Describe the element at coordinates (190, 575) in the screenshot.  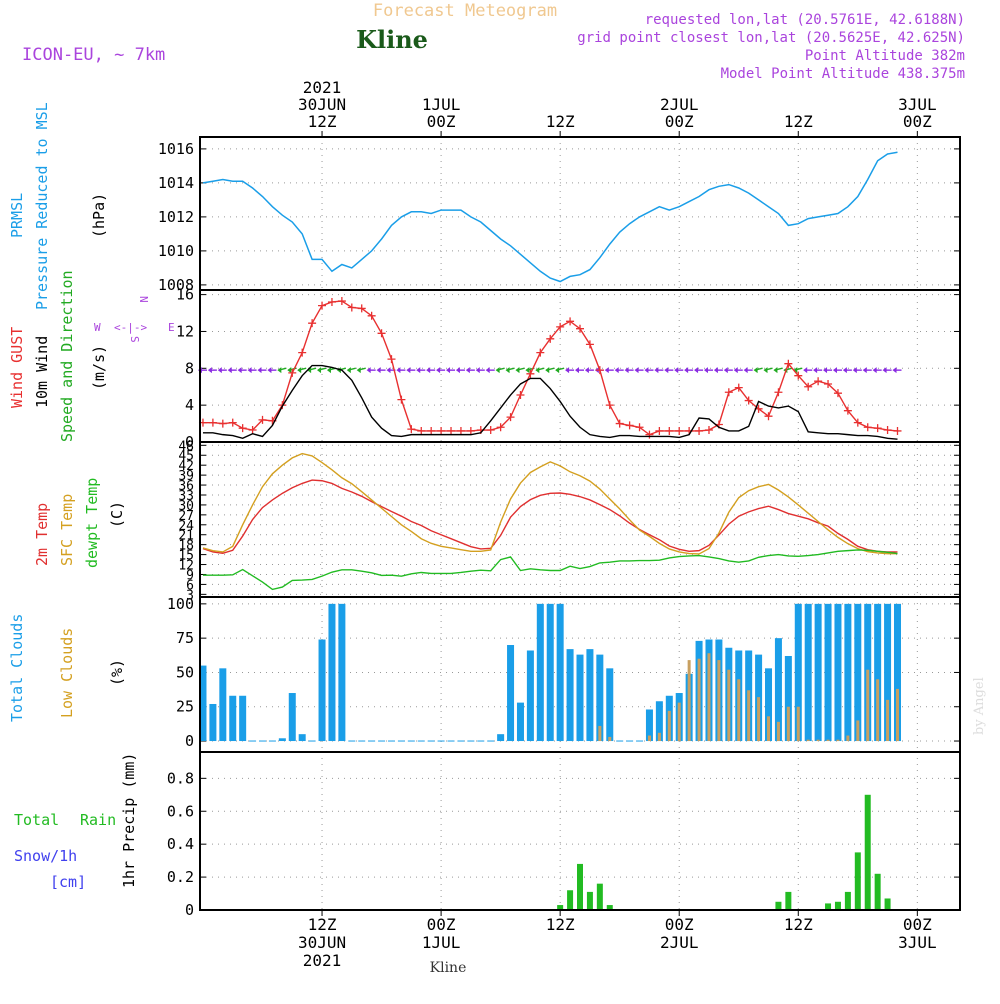
I see `temp-tick-label: 9` at that location.